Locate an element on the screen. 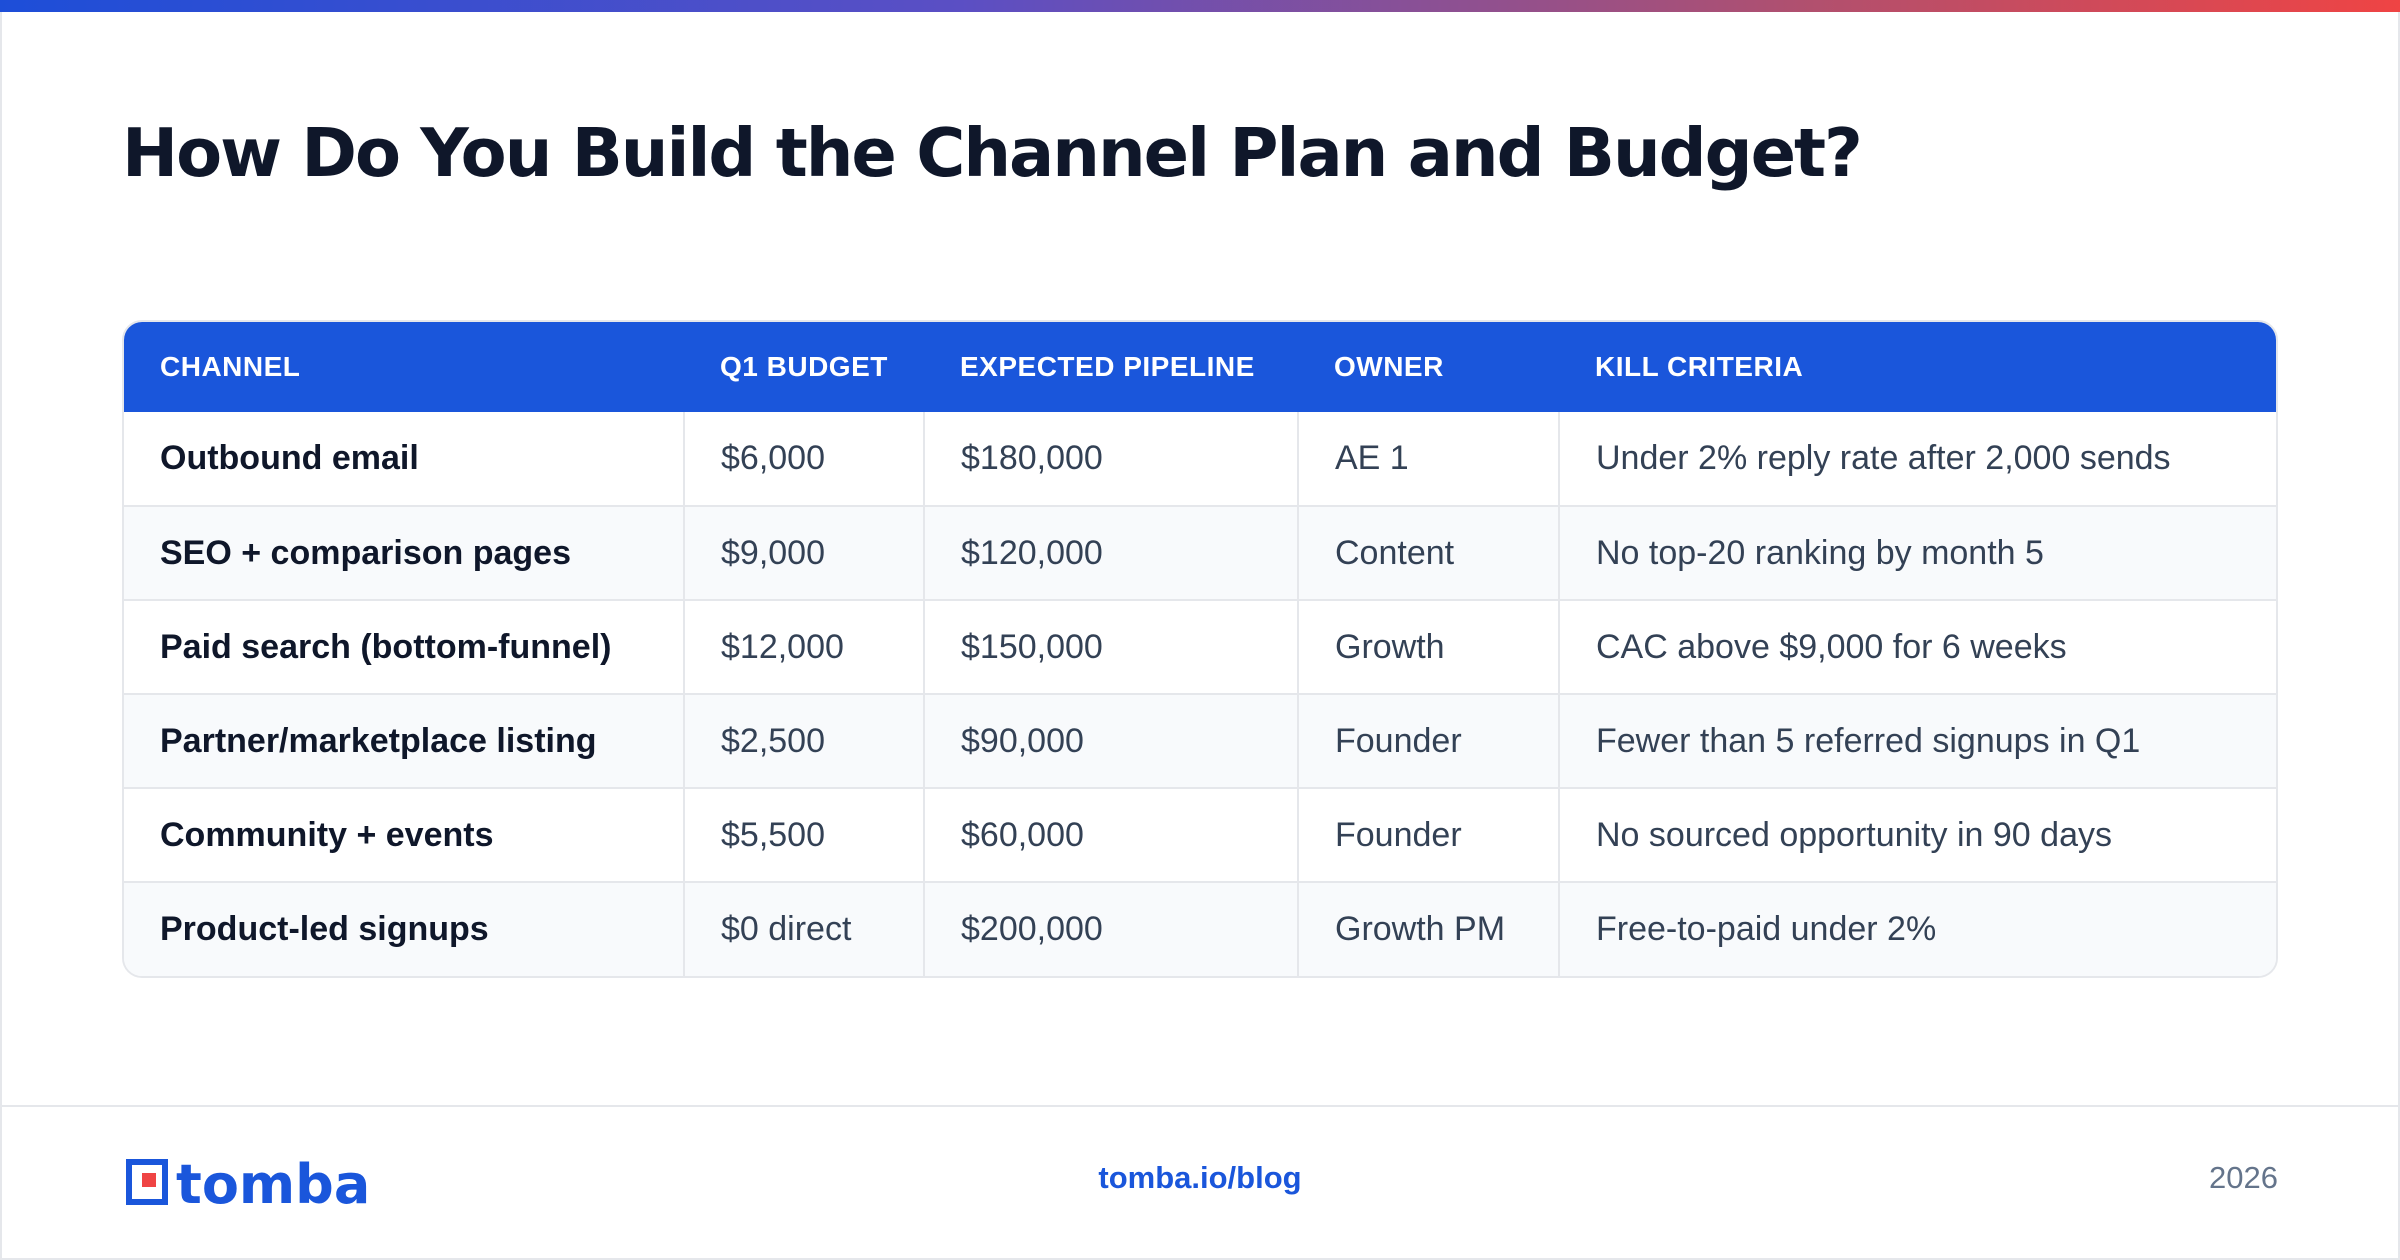 This screenshot has height=1260, width=2400. column-header-expected-pipeline: EXPECTED PIPELINE is located at coordinates (1111, 367).